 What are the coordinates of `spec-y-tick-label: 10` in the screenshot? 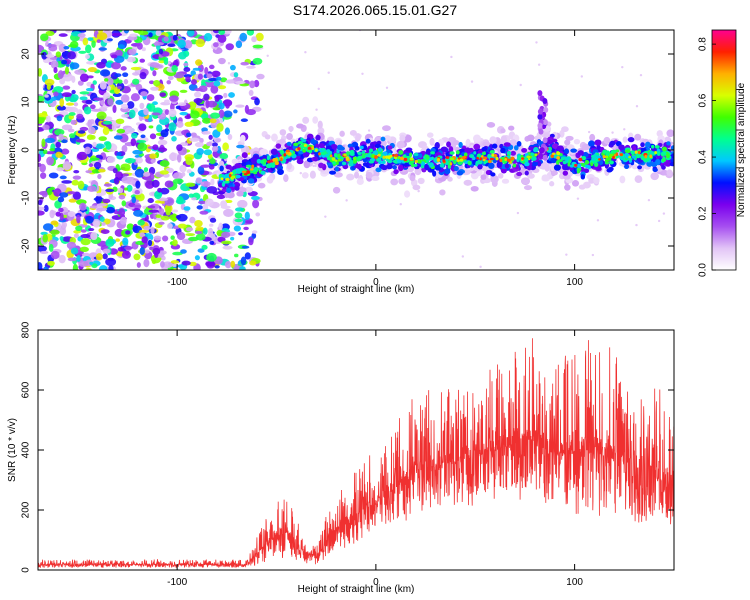 It's located at (26, 102).